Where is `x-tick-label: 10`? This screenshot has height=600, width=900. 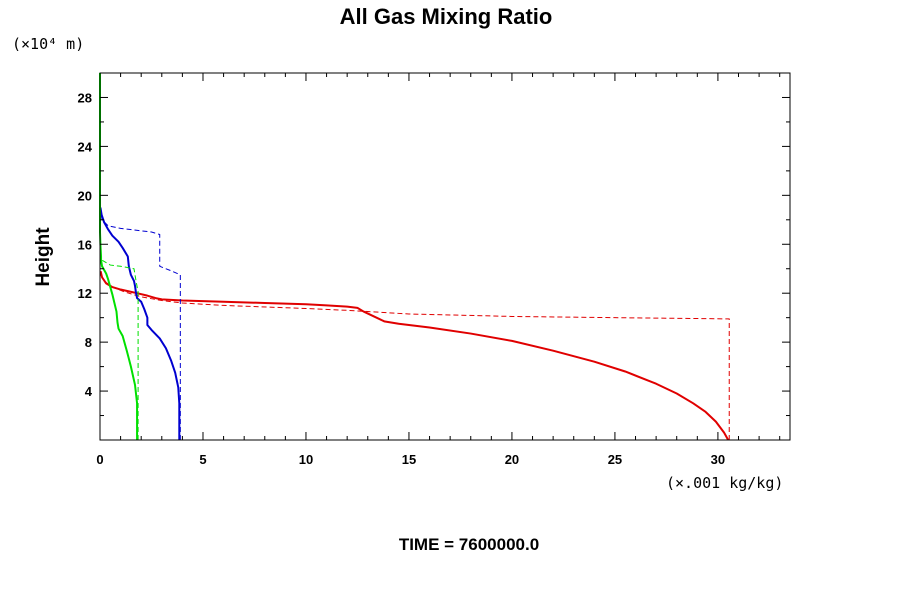 x-tick-label: 10 is located at coordinates (306, 459).